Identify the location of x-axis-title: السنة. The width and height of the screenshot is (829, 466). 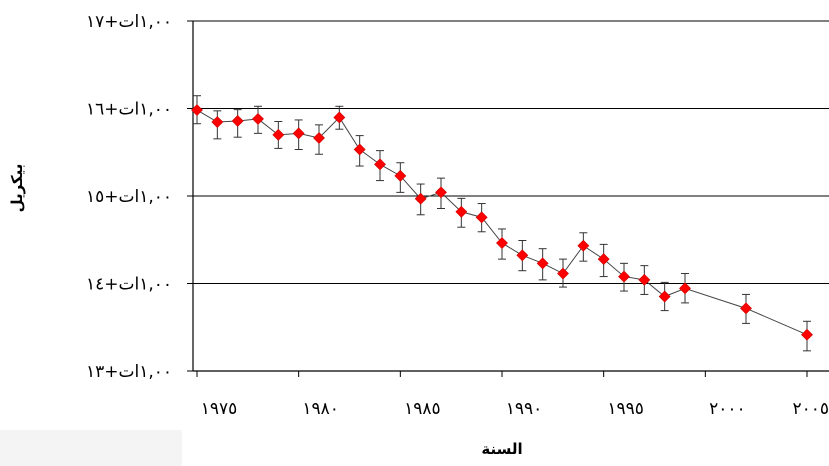
(501, 449).